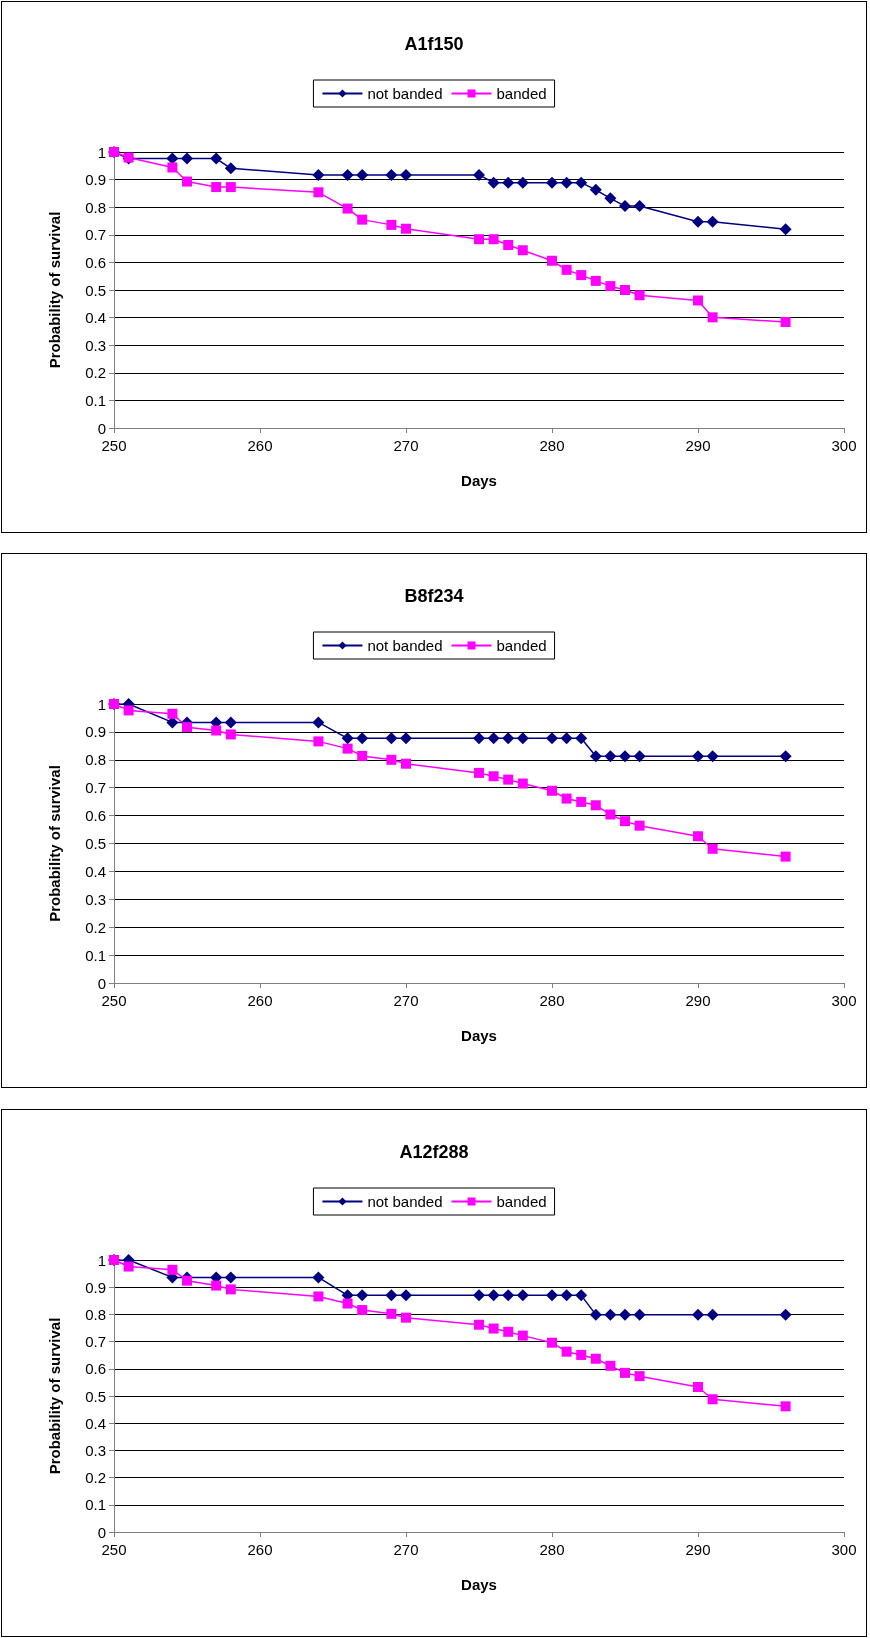 The image size is (870, 1638). Describe the element at coordinates (434, 1152) in the screenshot. I see `chart-title: A12f288` at that location.